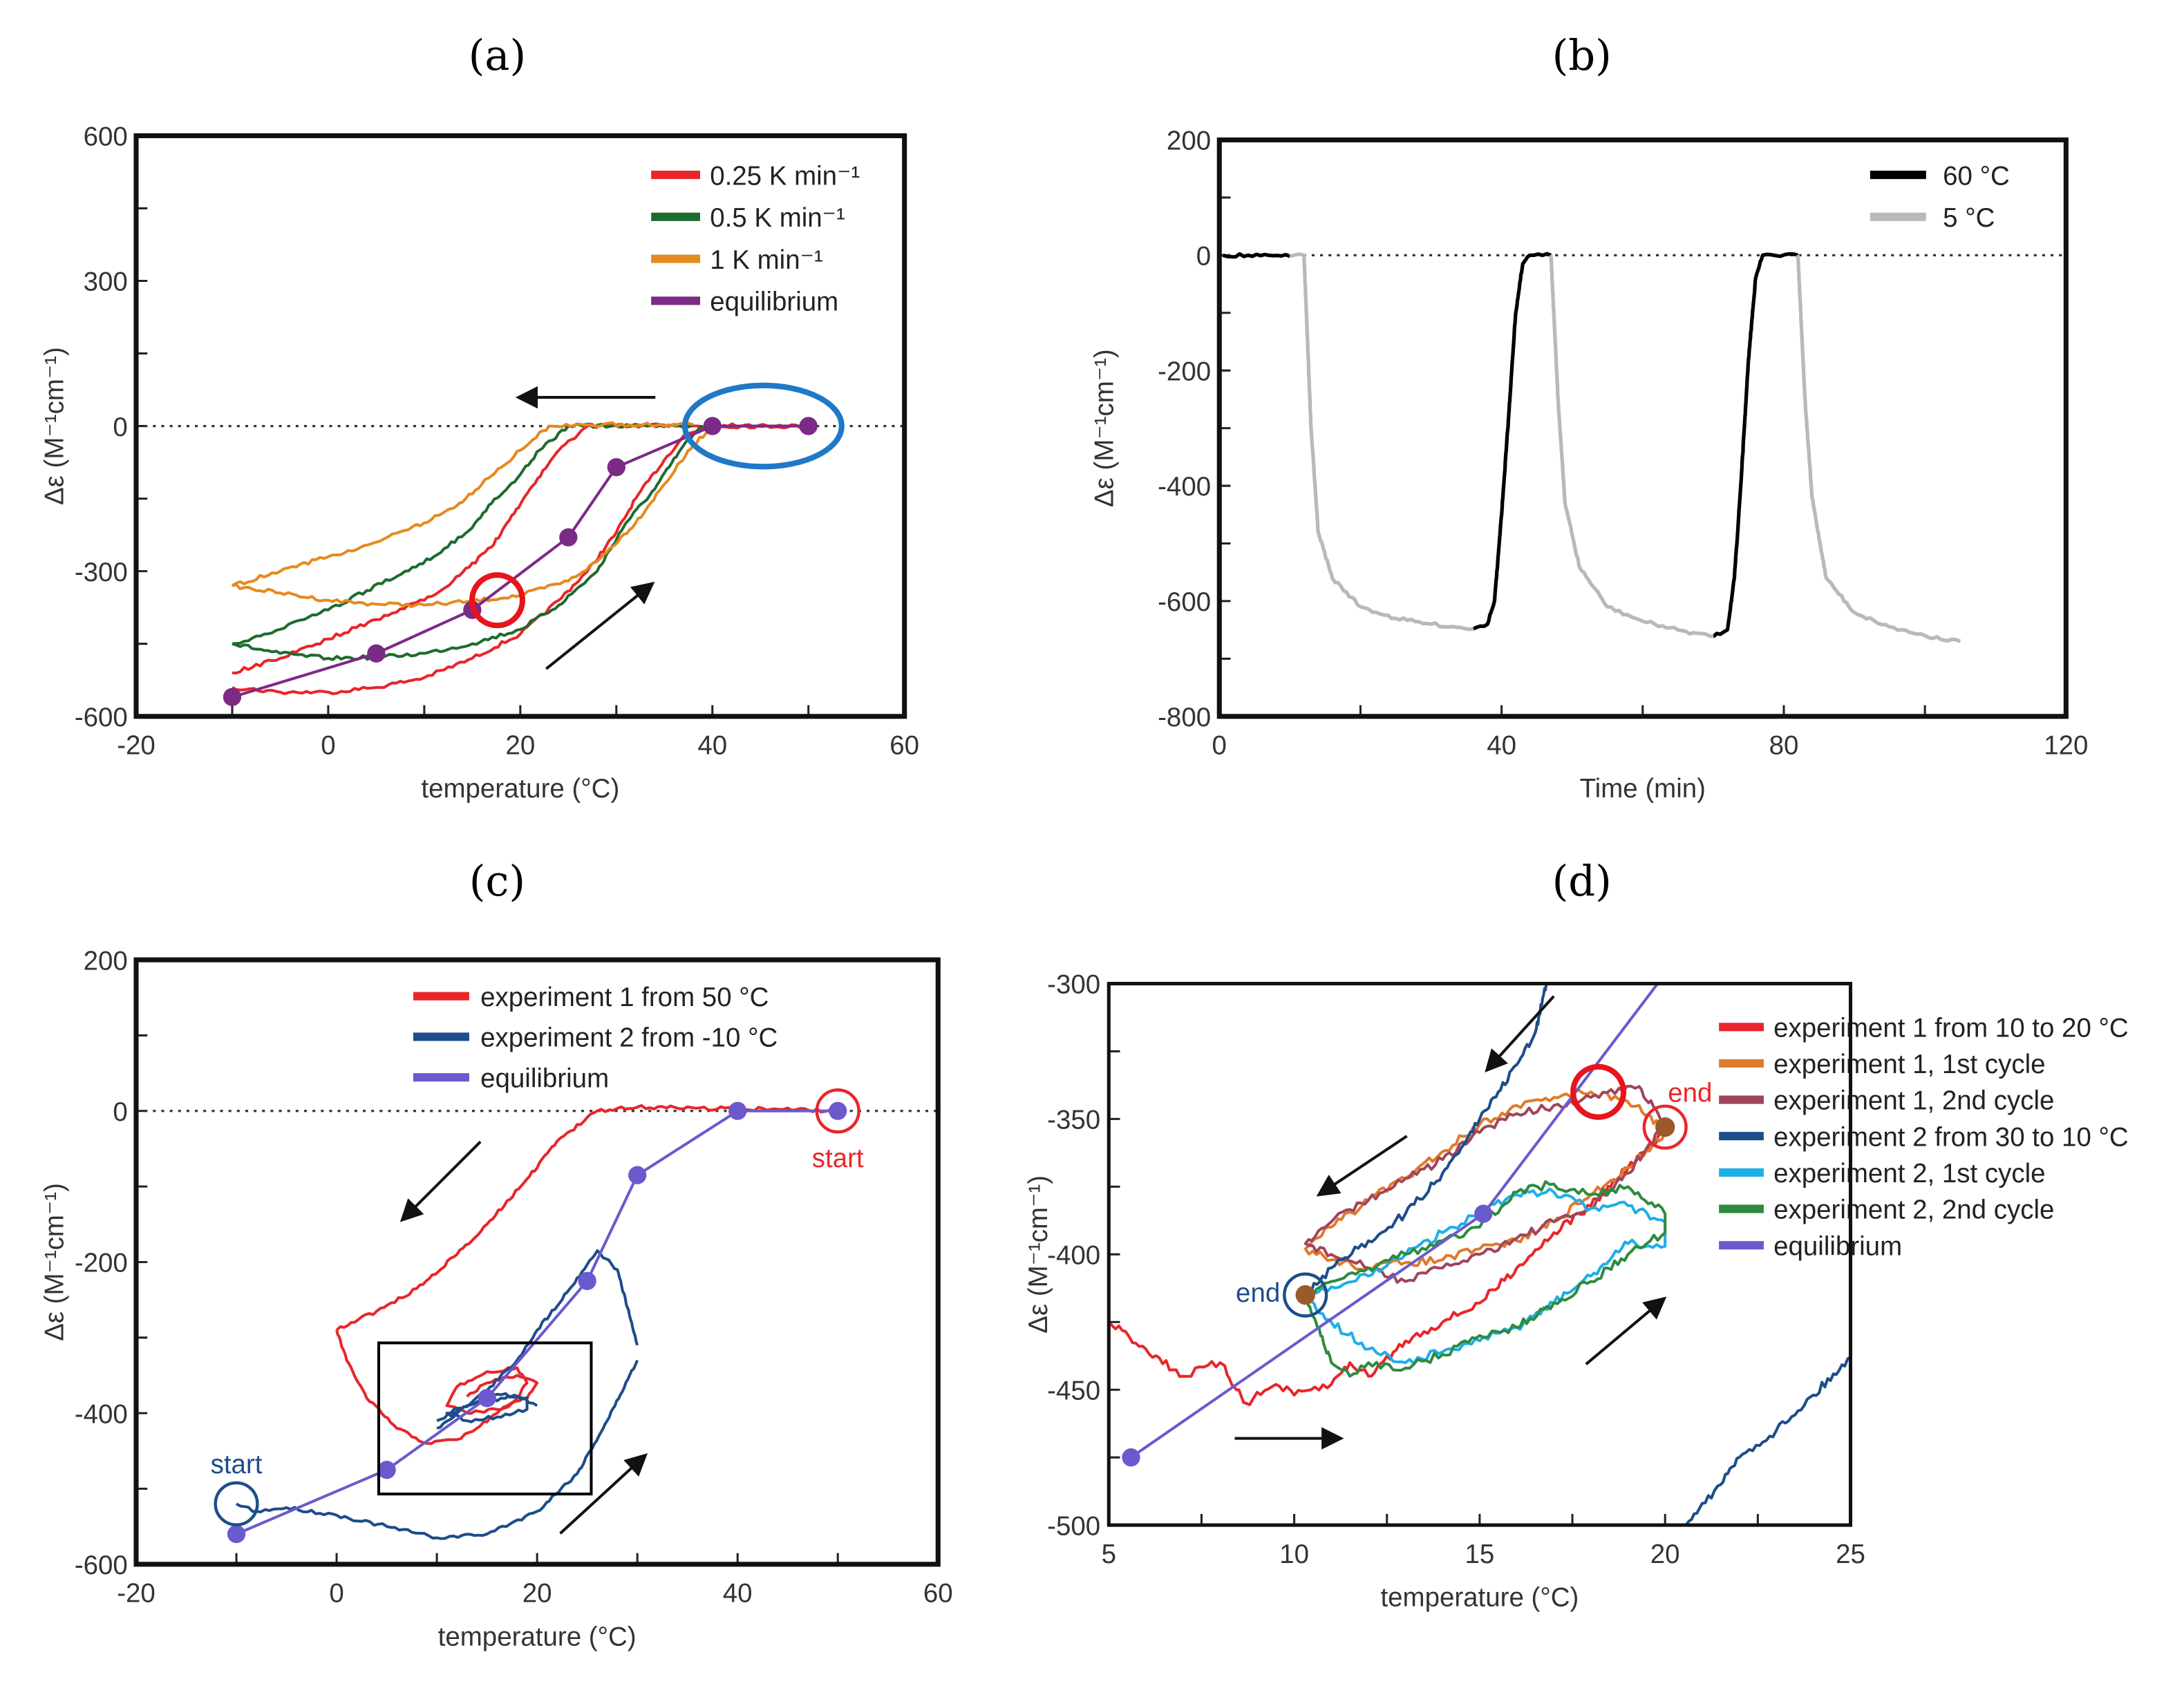  Describe the element at coordinates (136, 745) in the screenshot. I see `x-tick-label: -20` at that location.